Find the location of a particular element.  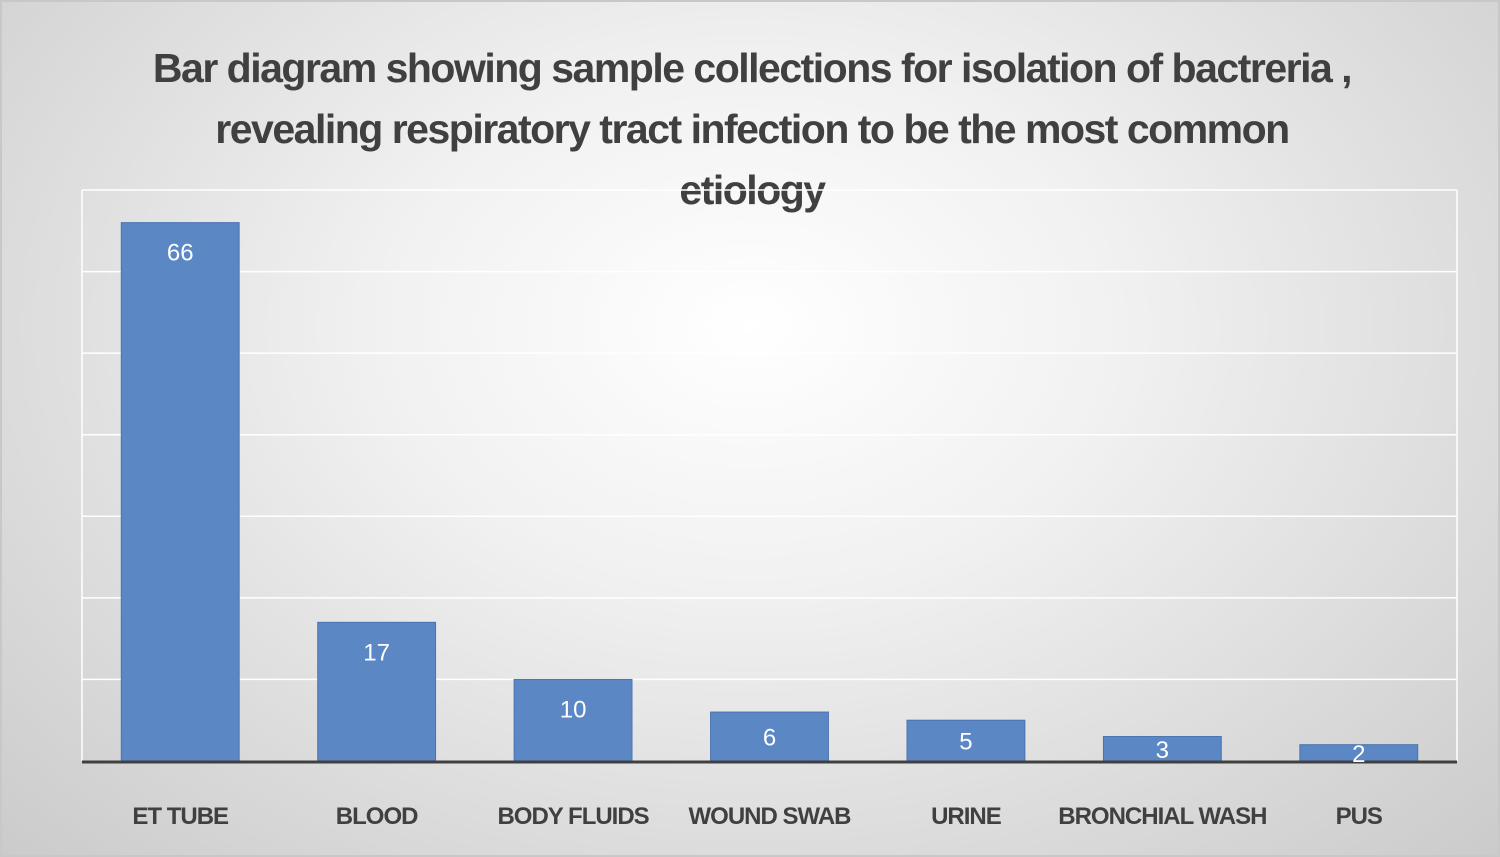

category-label: WOUND SWAB is located at coordinates (770, 816).